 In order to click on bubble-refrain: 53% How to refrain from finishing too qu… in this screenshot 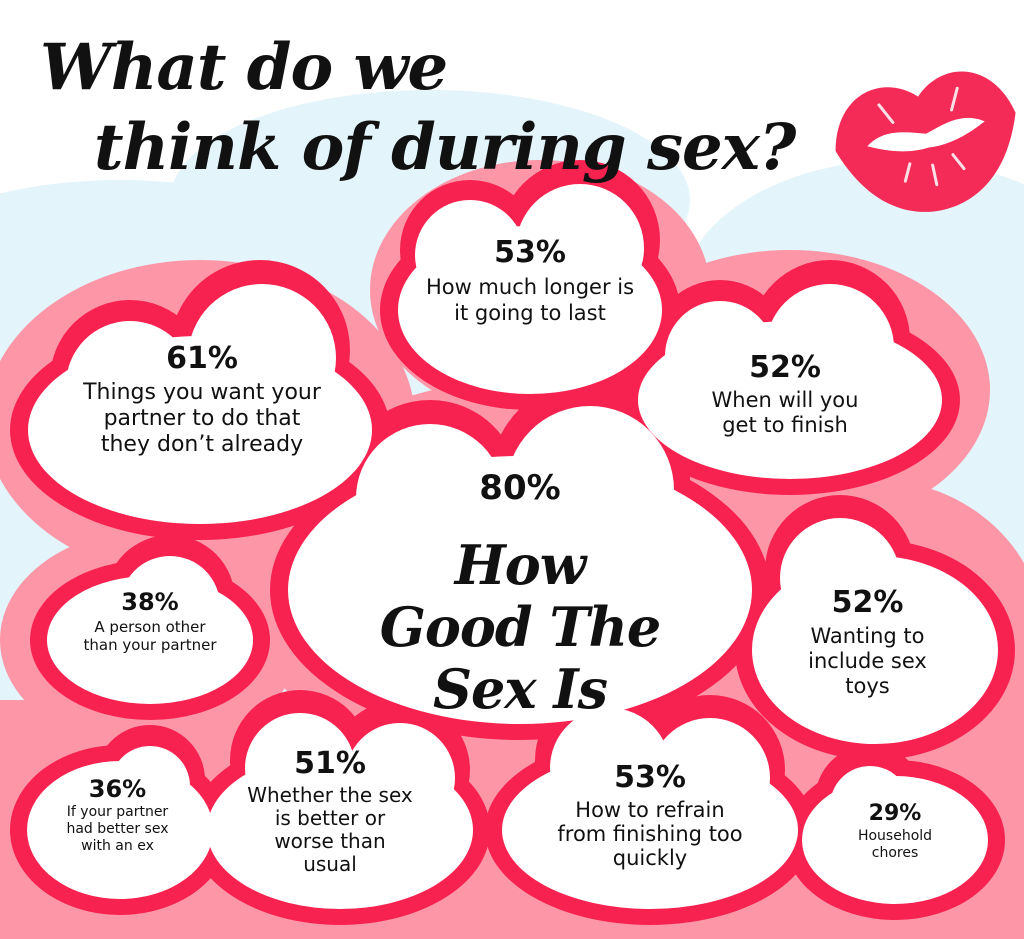, I will do `click(650, 814)`.